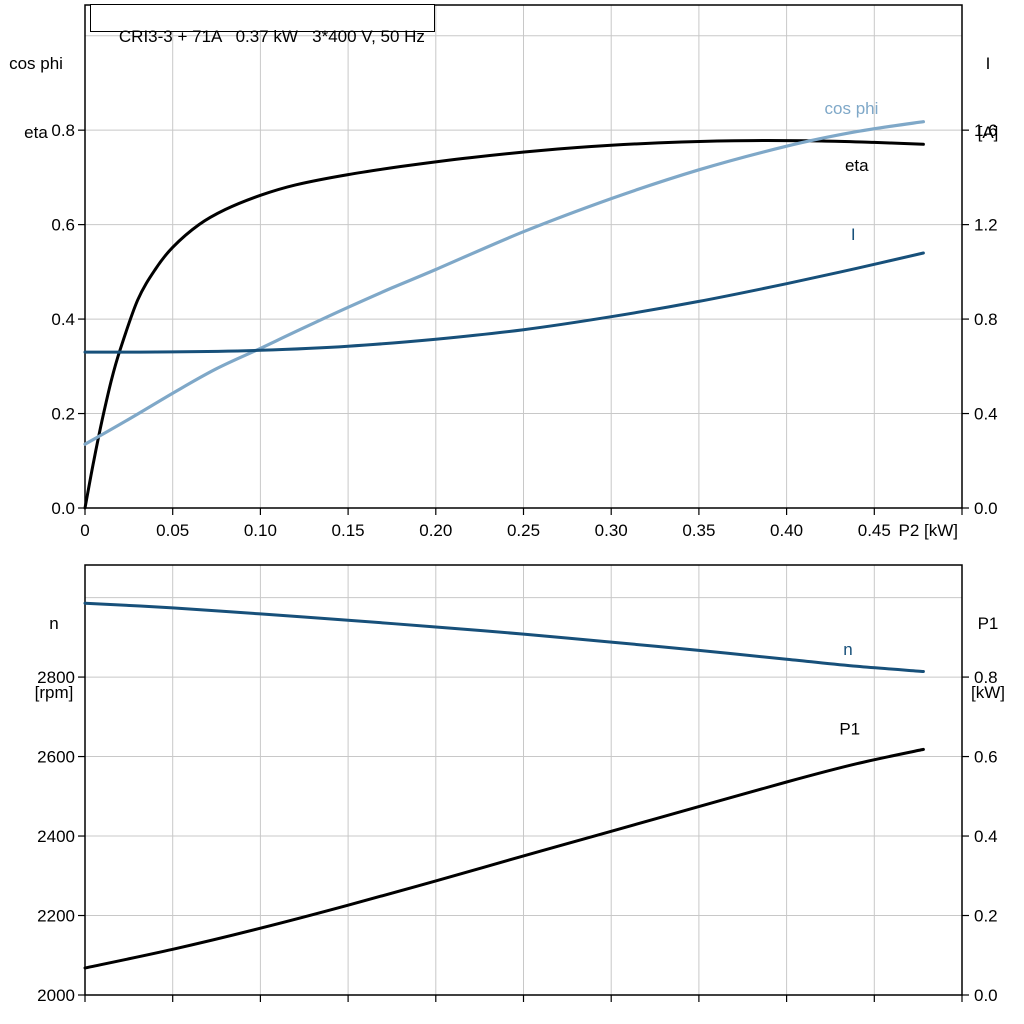  Describe the element at coordinates (849, 729) in the screenshot. I see `curve-label-p1: P1` at that location.